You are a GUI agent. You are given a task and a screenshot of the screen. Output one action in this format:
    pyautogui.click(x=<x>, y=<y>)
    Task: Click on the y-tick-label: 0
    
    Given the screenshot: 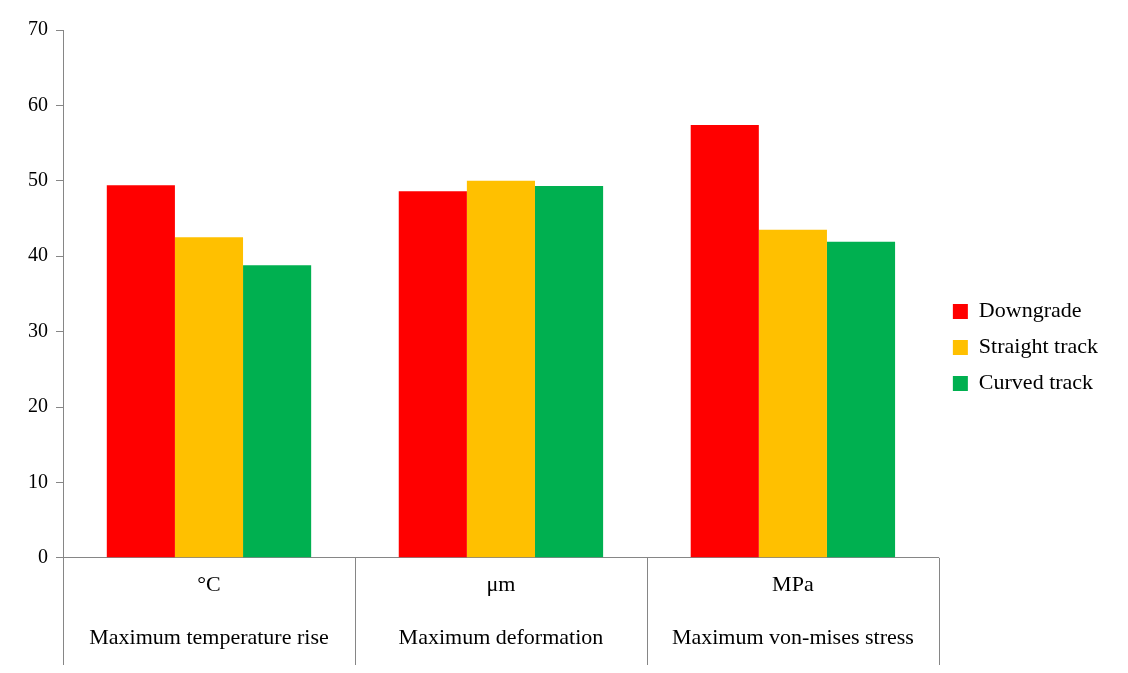 What is the action you would take?
    pyautogui.click(x=43, y=556)
    